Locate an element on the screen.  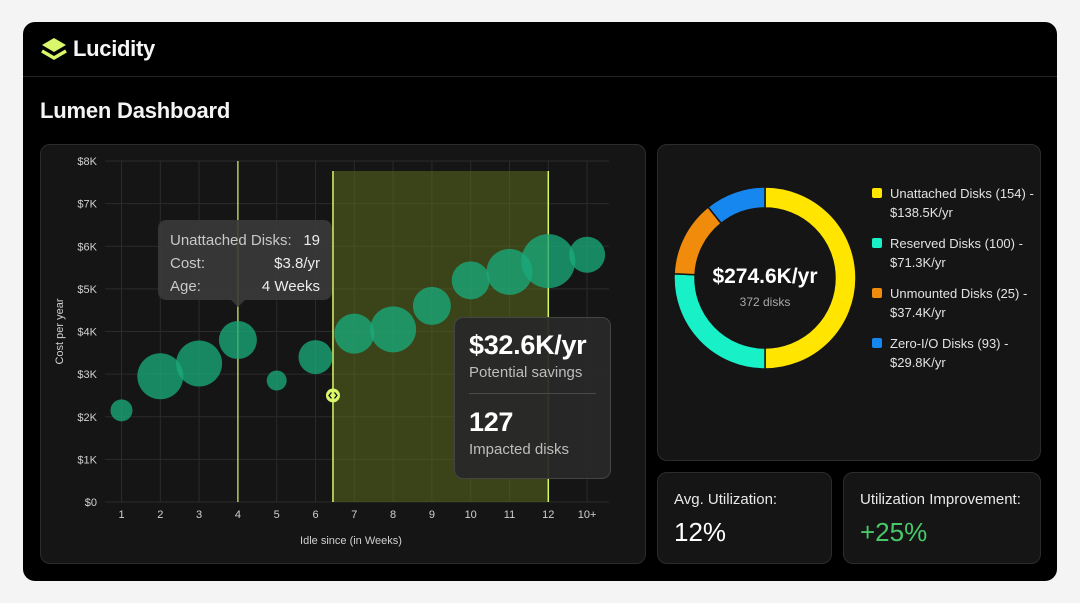
legend-label: Unmounted Disks (25) - $37.4K/yr is located at coordinates (959, 303).